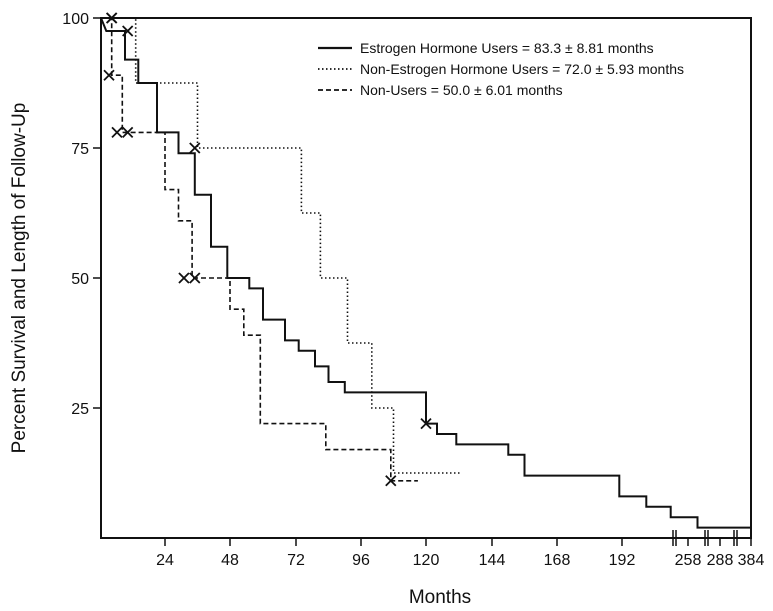 This screenshot has height=611, width=773. Describe the element at coordinates (461, 90) in the screenshot. I see `legend-label: Non-Users = 50.0 ± 6.01 months` at that location.